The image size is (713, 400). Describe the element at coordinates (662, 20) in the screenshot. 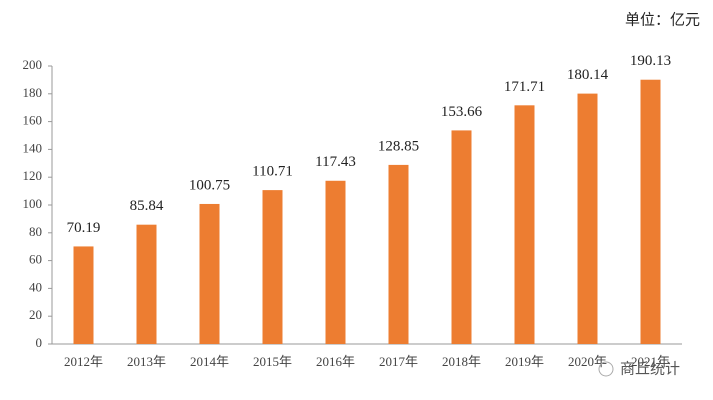

I see `unit-label: 单位：亿元` at that location.